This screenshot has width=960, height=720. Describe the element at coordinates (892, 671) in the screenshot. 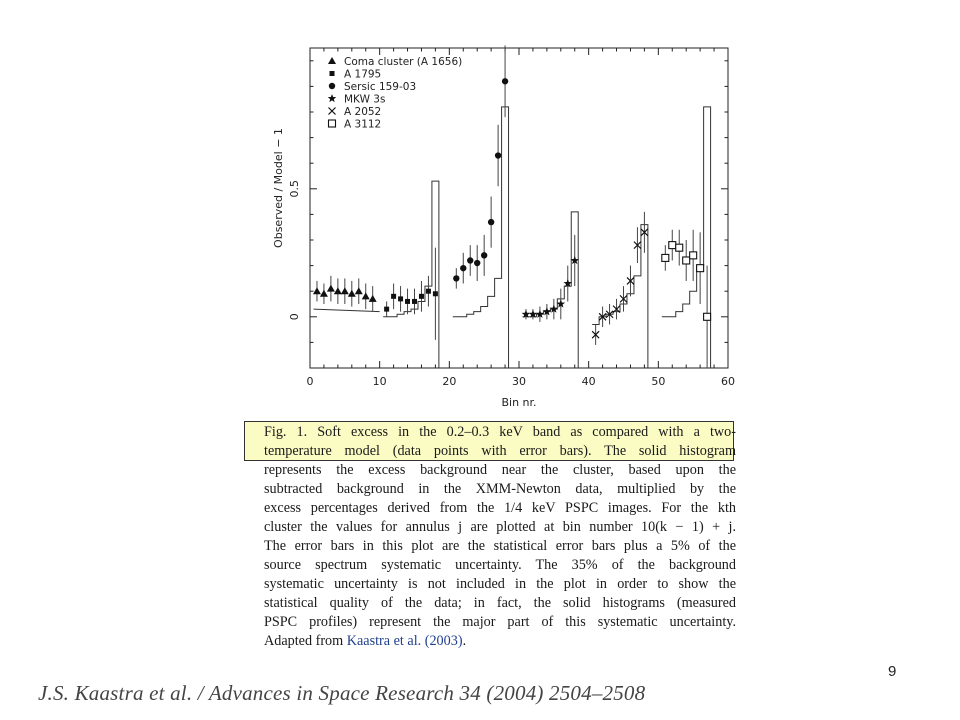

I see `page-number: 9` at that location.